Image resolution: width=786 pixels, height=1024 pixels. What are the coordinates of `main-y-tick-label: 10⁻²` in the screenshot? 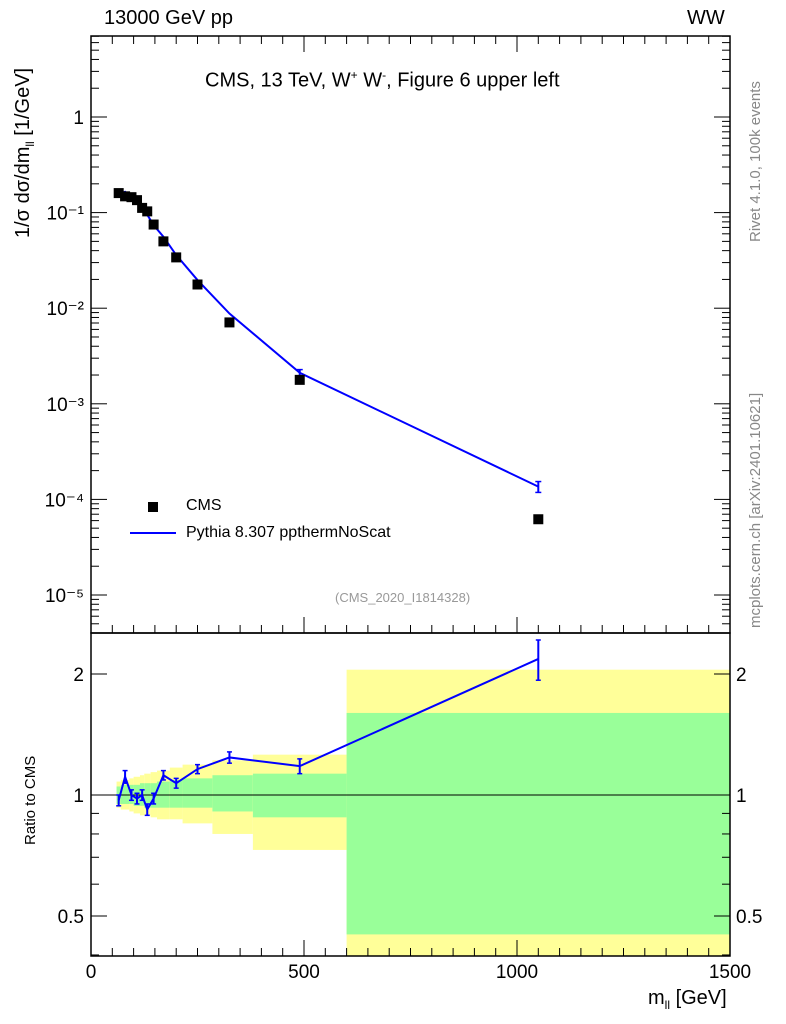 It's located at (66, 309).